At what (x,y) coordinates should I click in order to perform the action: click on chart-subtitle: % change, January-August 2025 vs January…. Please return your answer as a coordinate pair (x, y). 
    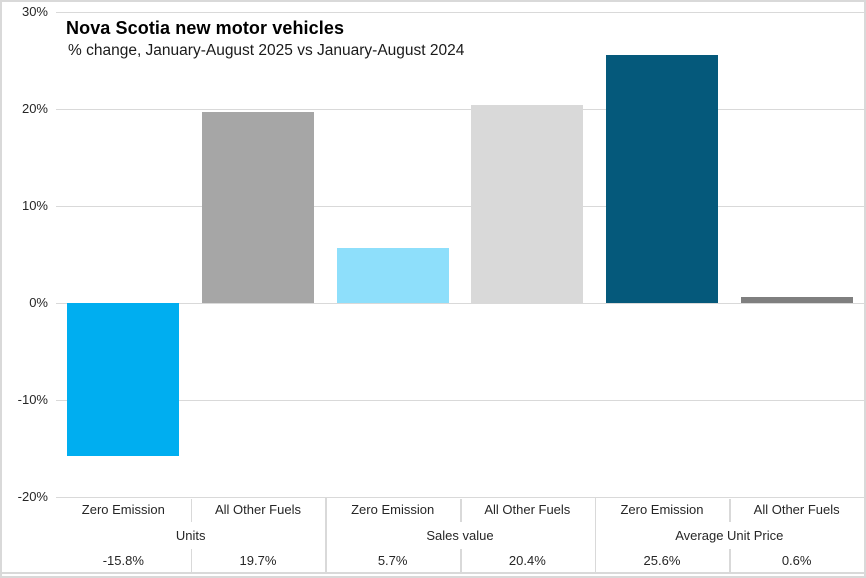
    Looking at the image, I should click on (266, 50).